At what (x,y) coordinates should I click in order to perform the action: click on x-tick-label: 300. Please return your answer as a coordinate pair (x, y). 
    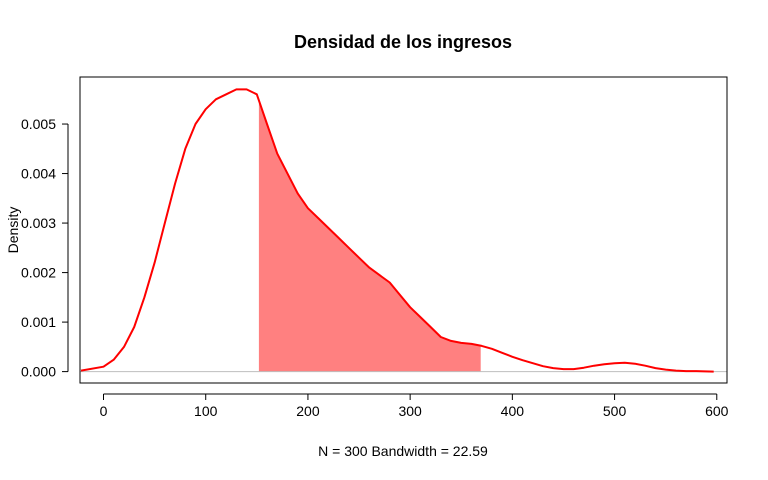
    Looking at the image, I should click on (410, 411).